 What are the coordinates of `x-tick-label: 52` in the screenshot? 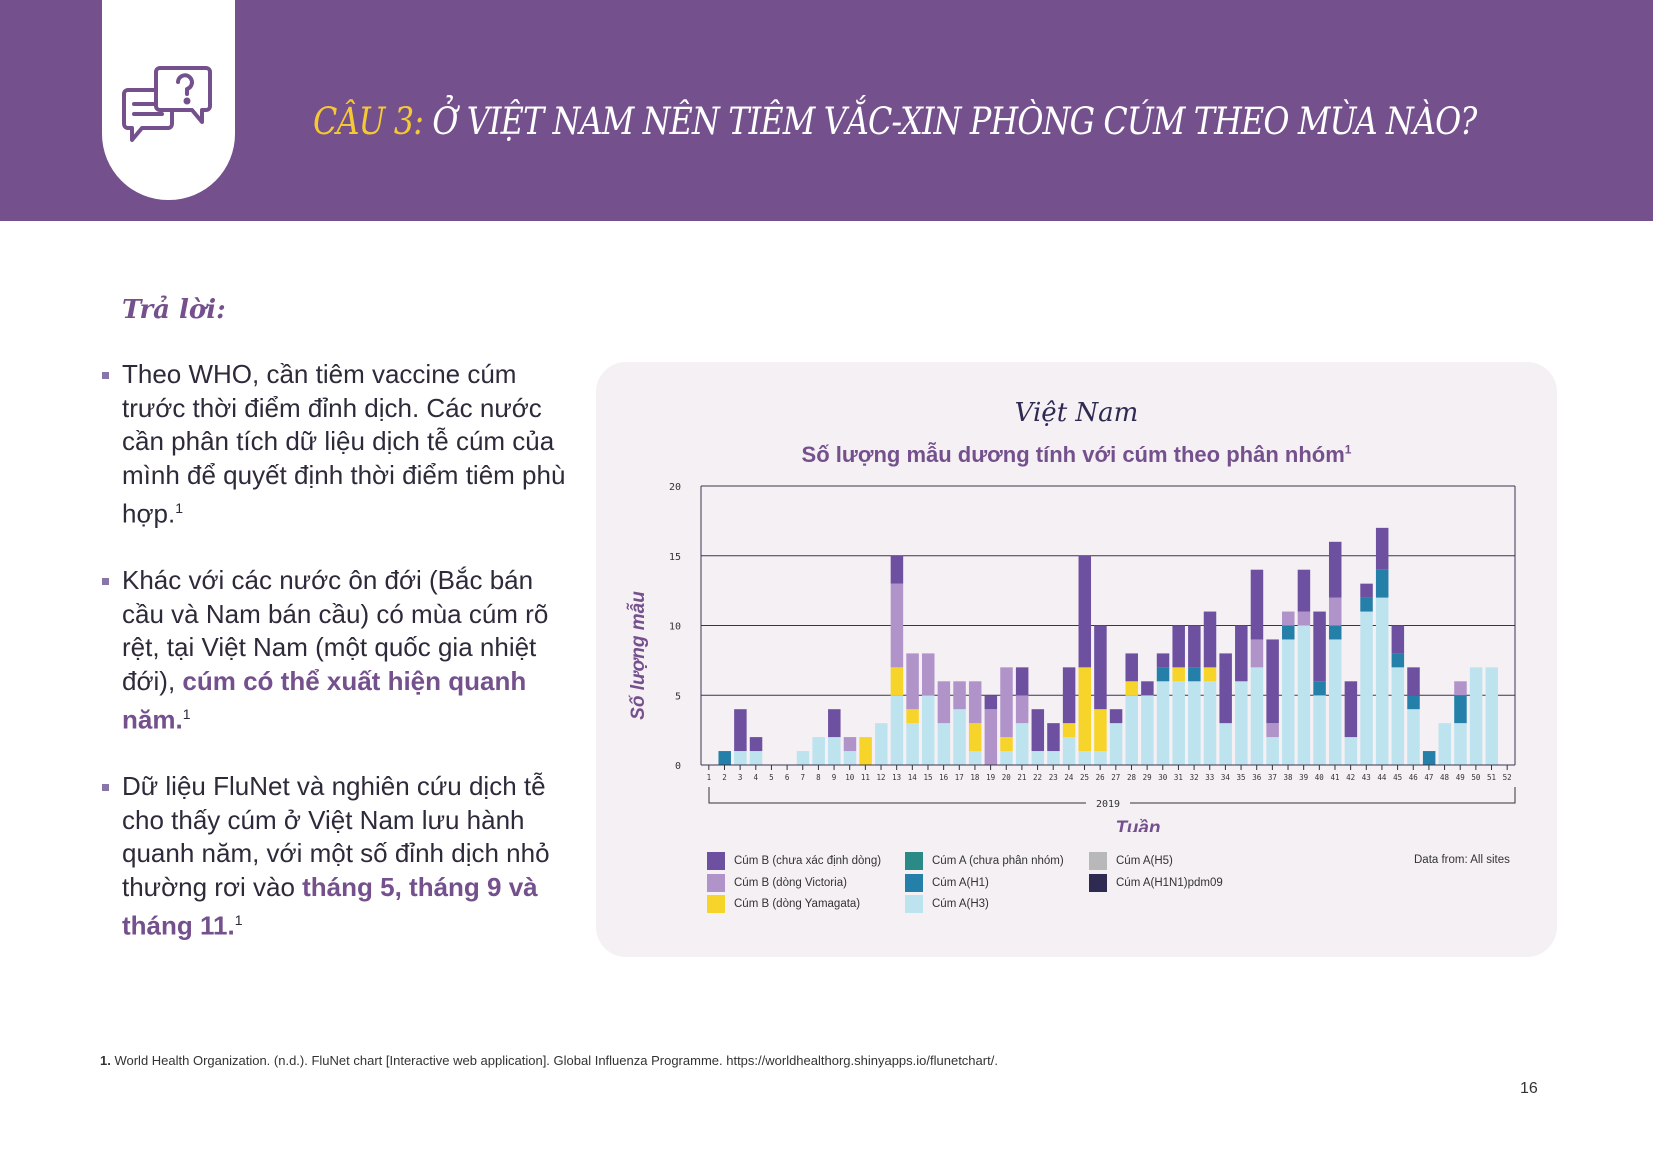 It's located at (1507, 777).